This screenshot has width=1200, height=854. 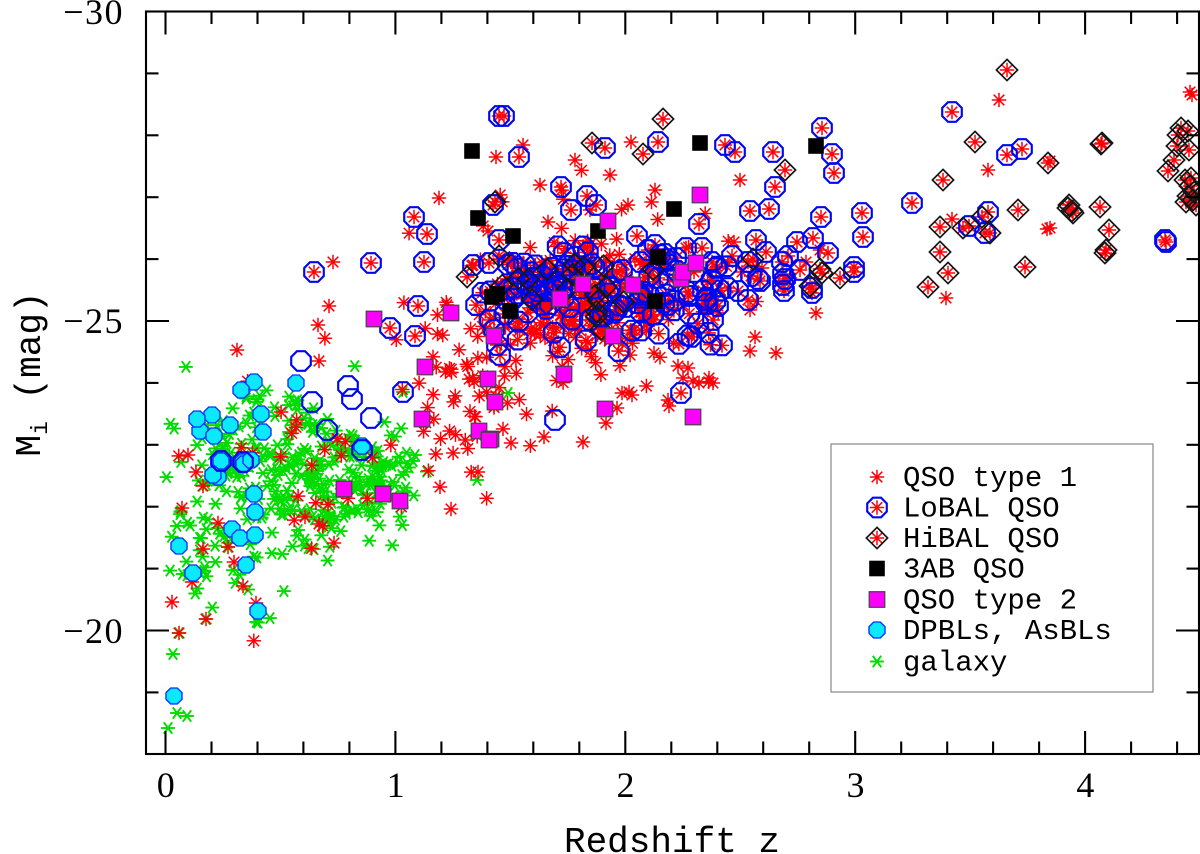 I want to click on svg-text: 3AB QSO, so click(x=964, y=570).